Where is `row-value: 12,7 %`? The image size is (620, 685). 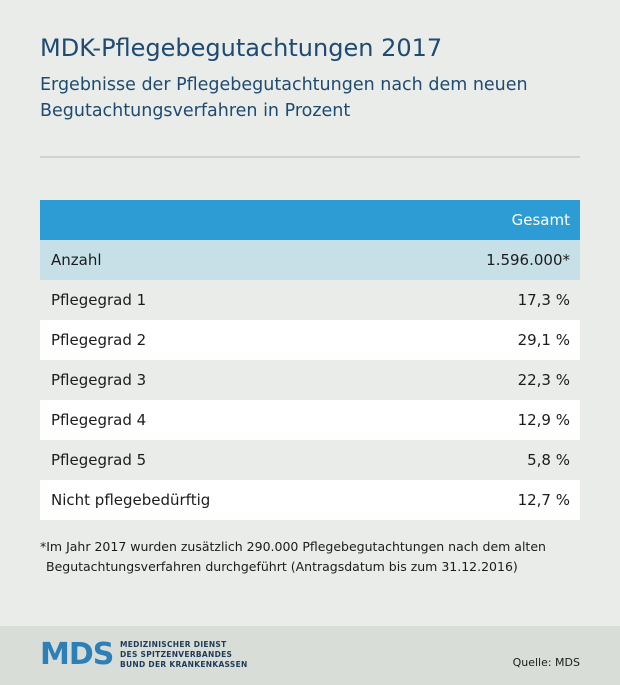
row-value: 12,7 % is located at coordinates (543, 500).